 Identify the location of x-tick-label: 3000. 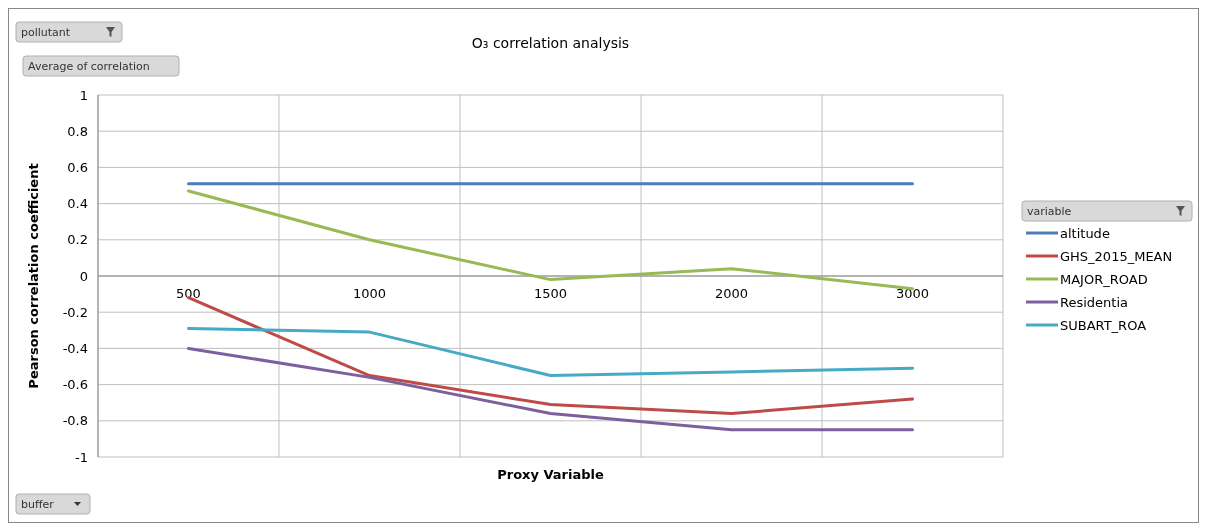
(912, 293).